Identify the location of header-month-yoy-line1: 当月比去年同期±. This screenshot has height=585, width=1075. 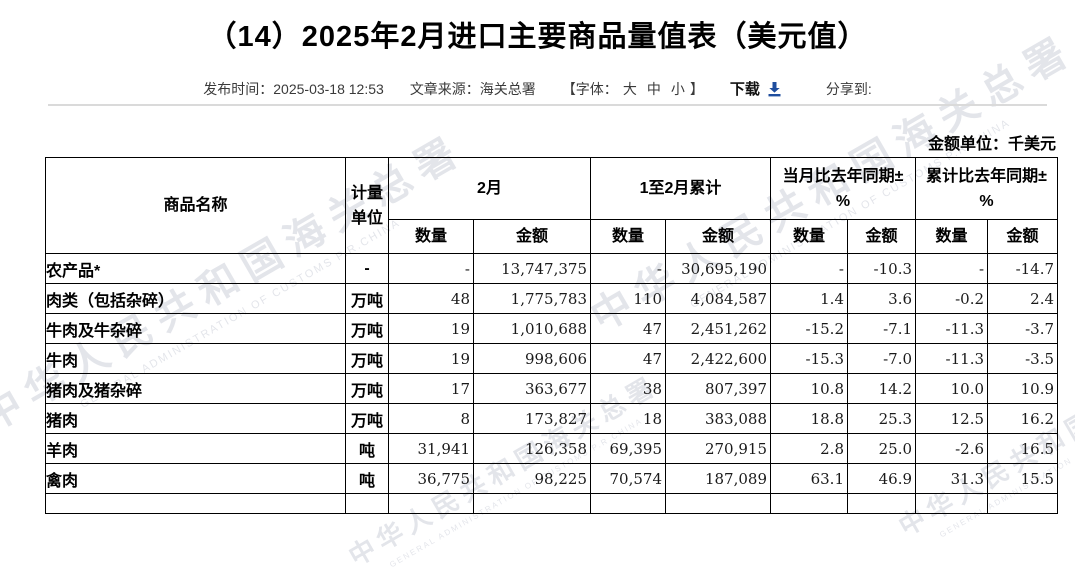
(843, 176).